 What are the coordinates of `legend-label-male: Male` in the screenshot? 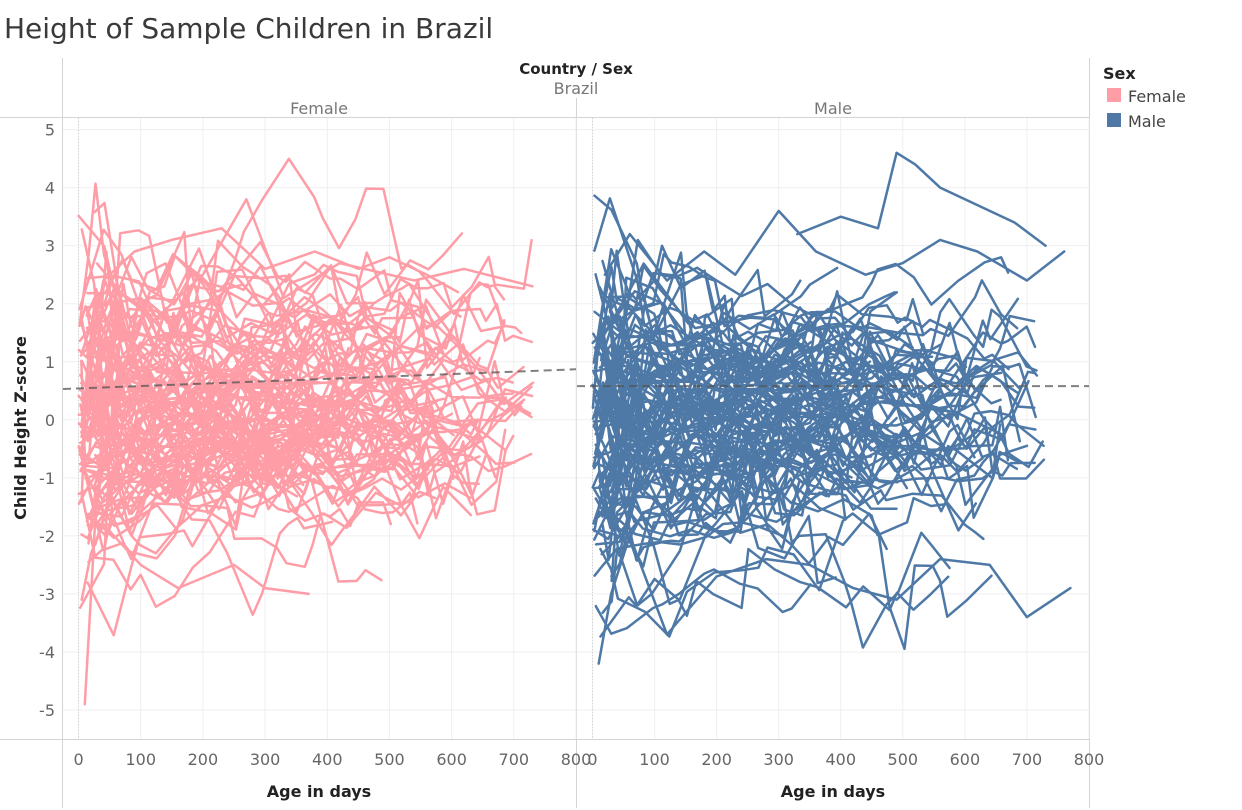 It's located at (1147, 121).